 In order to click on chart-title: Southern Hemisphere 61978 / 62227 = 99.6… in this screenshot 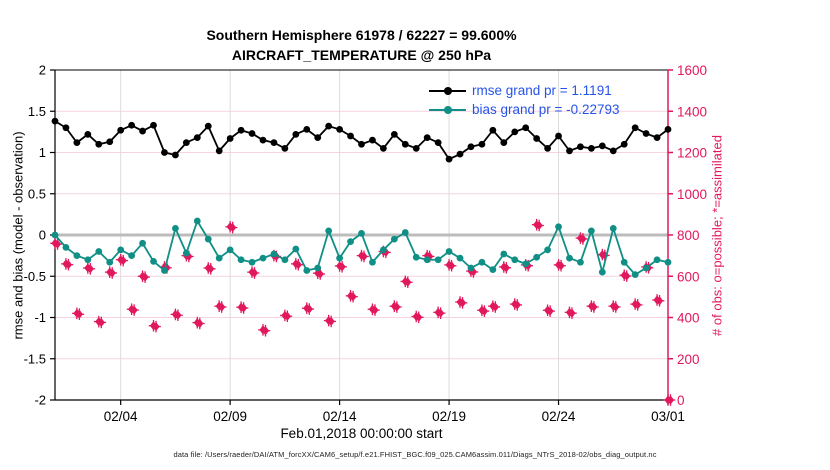, I will do `click(361, 35)`.